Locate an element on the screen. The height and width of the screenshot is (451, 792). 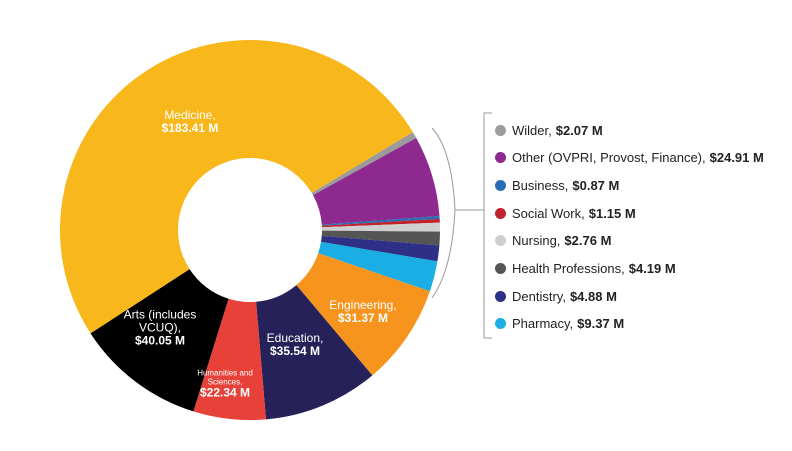
legend-item: Wilder, $2.07 M is located at coordinates (549, 130).